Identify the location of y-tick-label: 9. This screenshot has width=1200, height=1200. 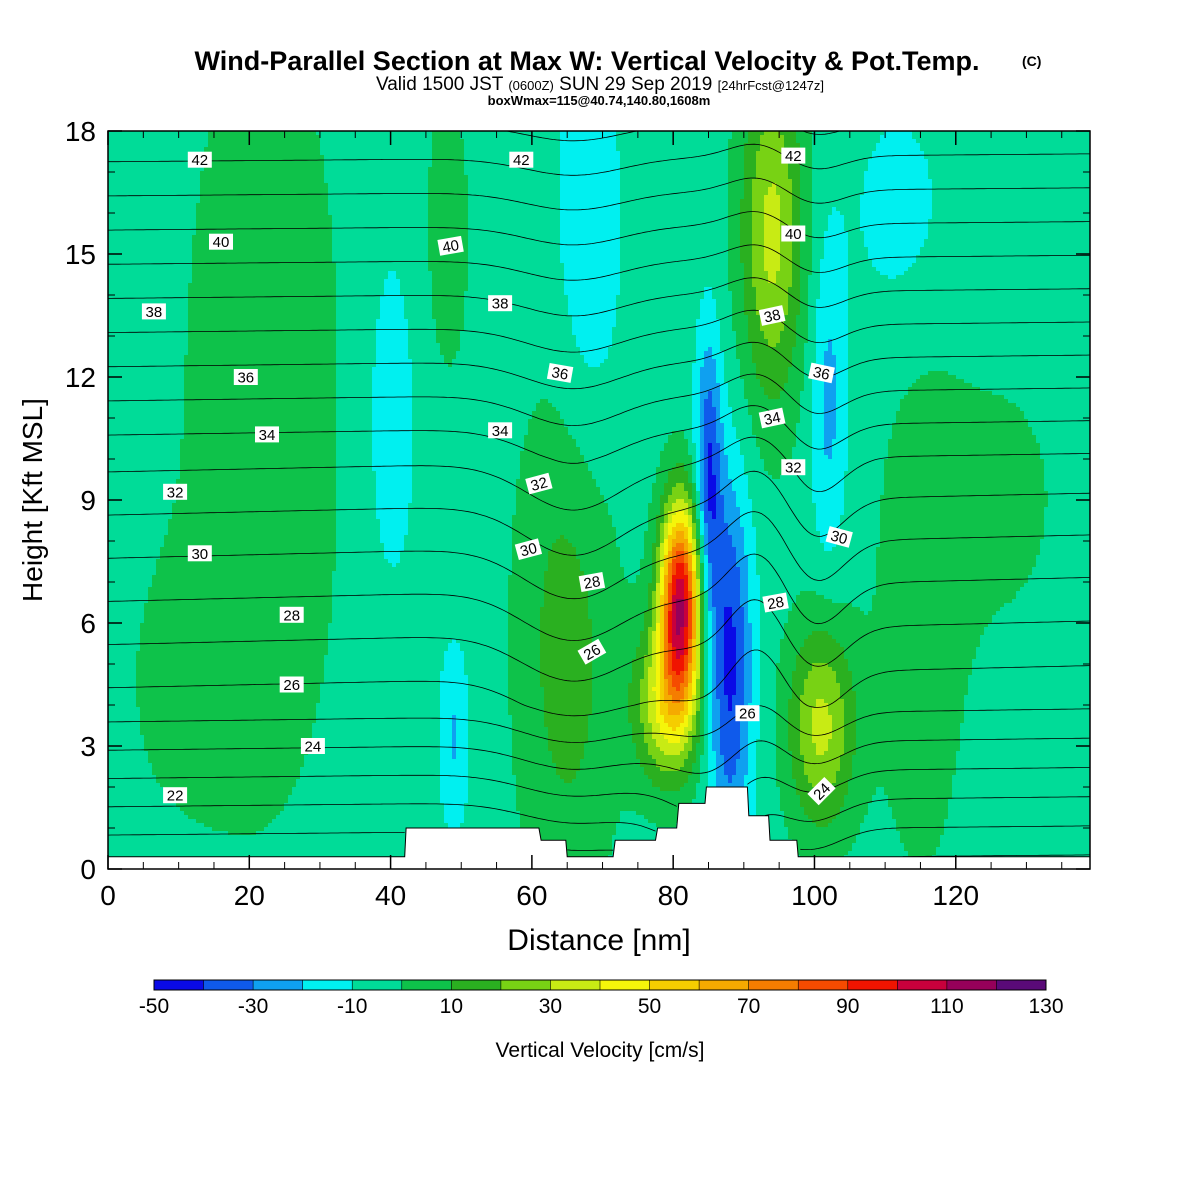
(88, 500).